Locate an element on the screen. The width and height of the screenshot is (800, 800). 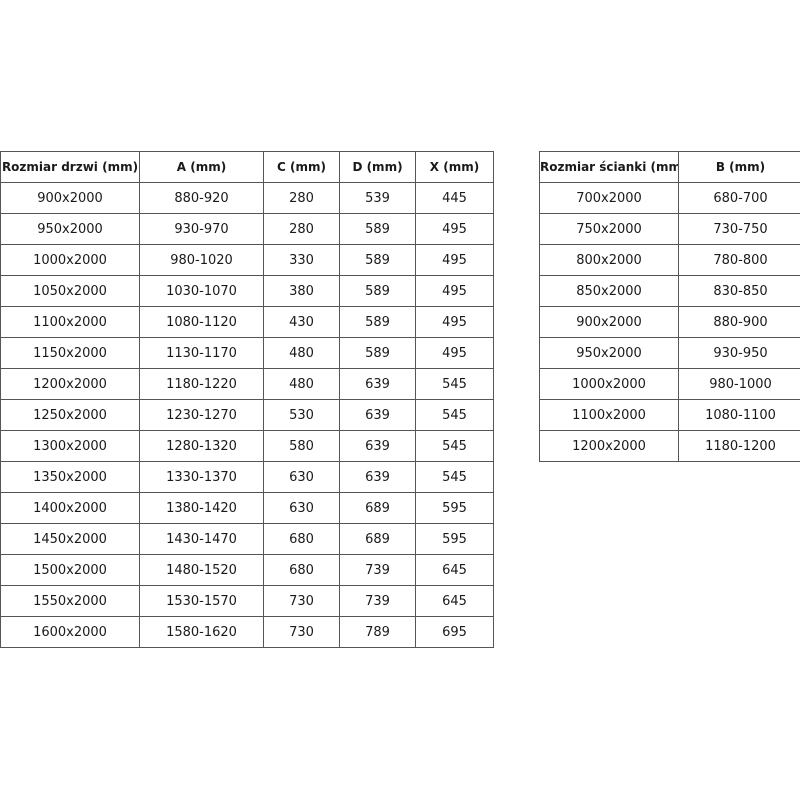
table-cell: 1080-1100 is located at coordinates (739, 415).